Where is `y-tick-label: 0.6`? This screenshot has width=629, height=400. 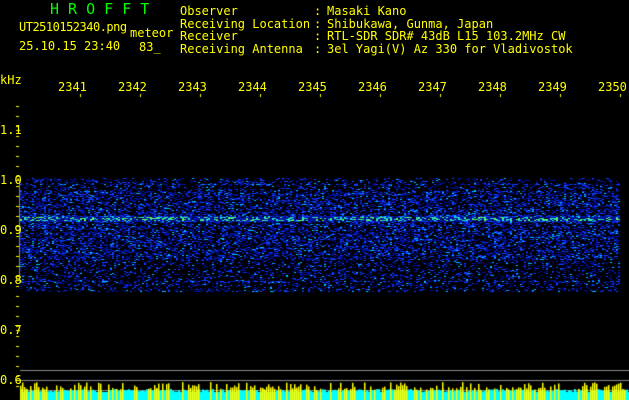 y-tick-label: 0.6 is located at coordinates (11, 380).